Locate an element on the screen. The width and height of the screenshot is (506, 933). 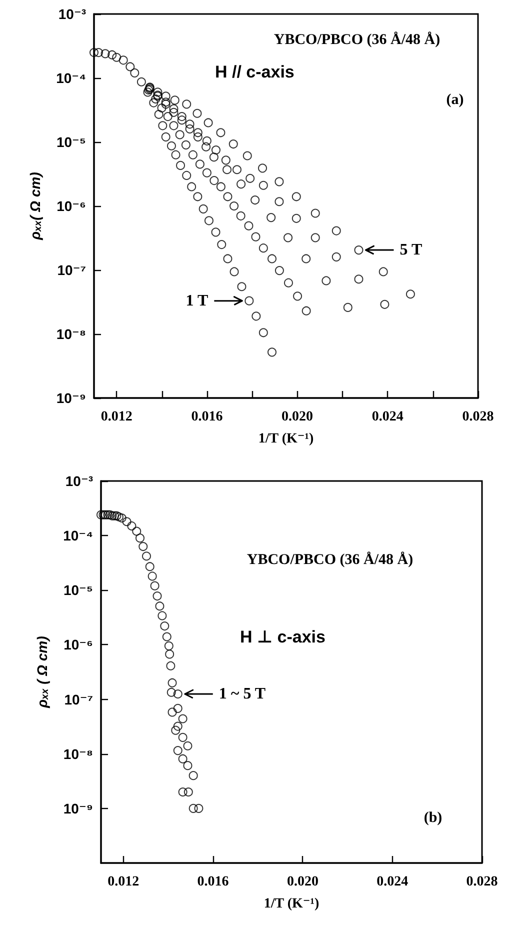
y-tick-label: 10⁻⁴ is located at coordinates (78, 536).